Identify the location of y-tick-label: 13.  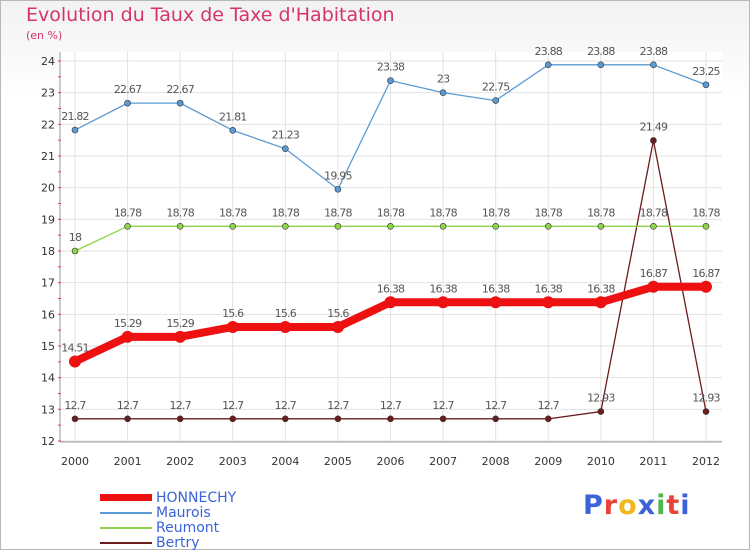
(48, 409).